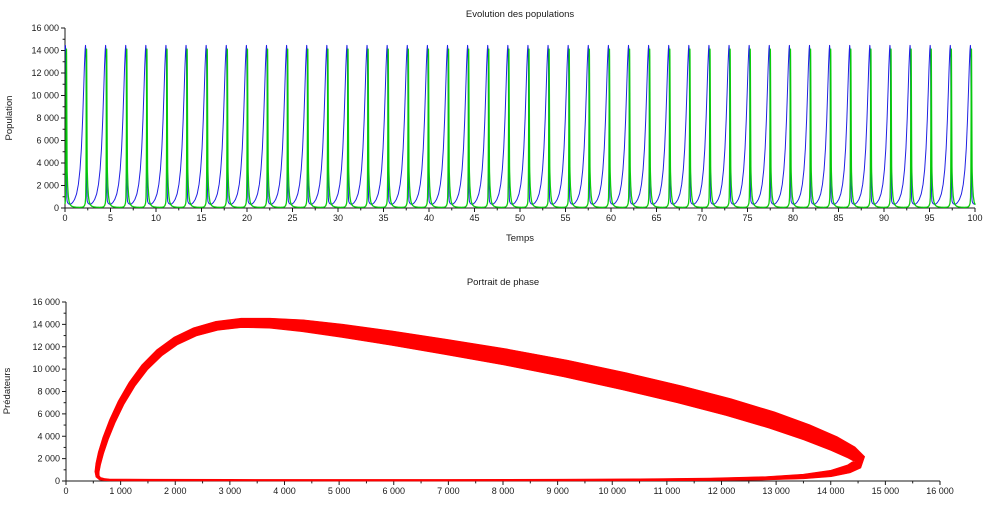 The image size is (984, 508). Describe the element at coordinates (611, 218) in the screenshot. I see `x-tick-label: 60` at that location.